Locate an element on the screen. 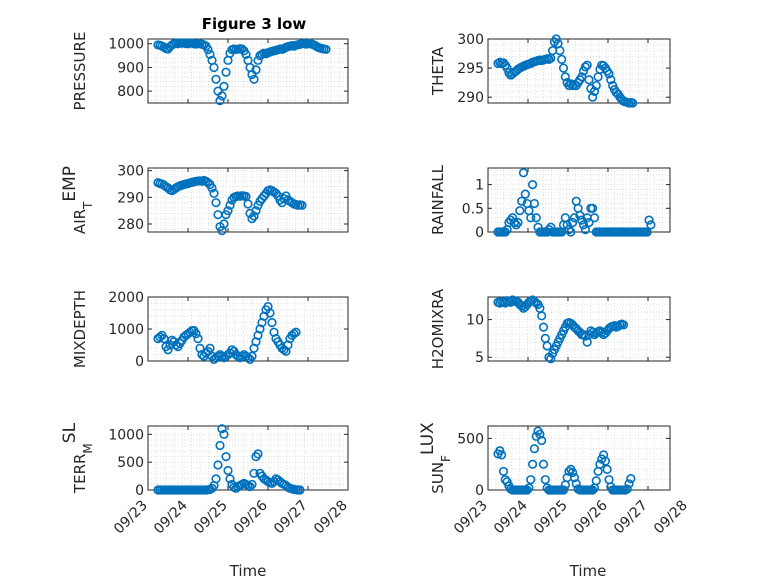  y-axis-label-part: TERR is located at coordinates (80, 474).